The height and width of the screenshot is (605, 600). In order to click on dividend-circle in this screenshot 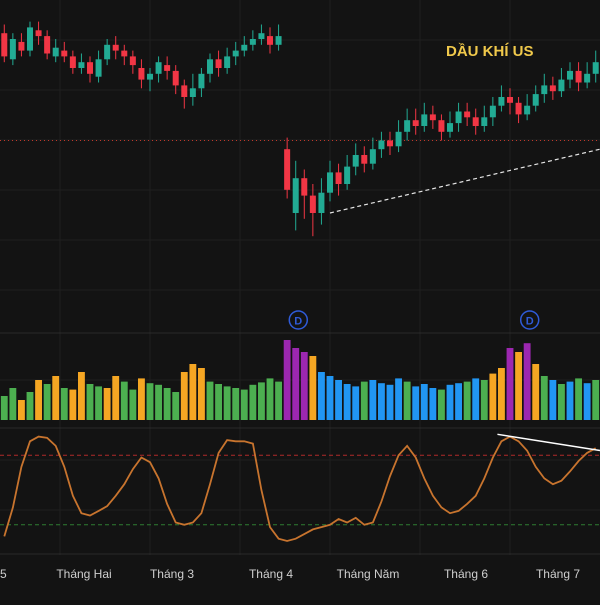, I will do `click(529, 320)`.